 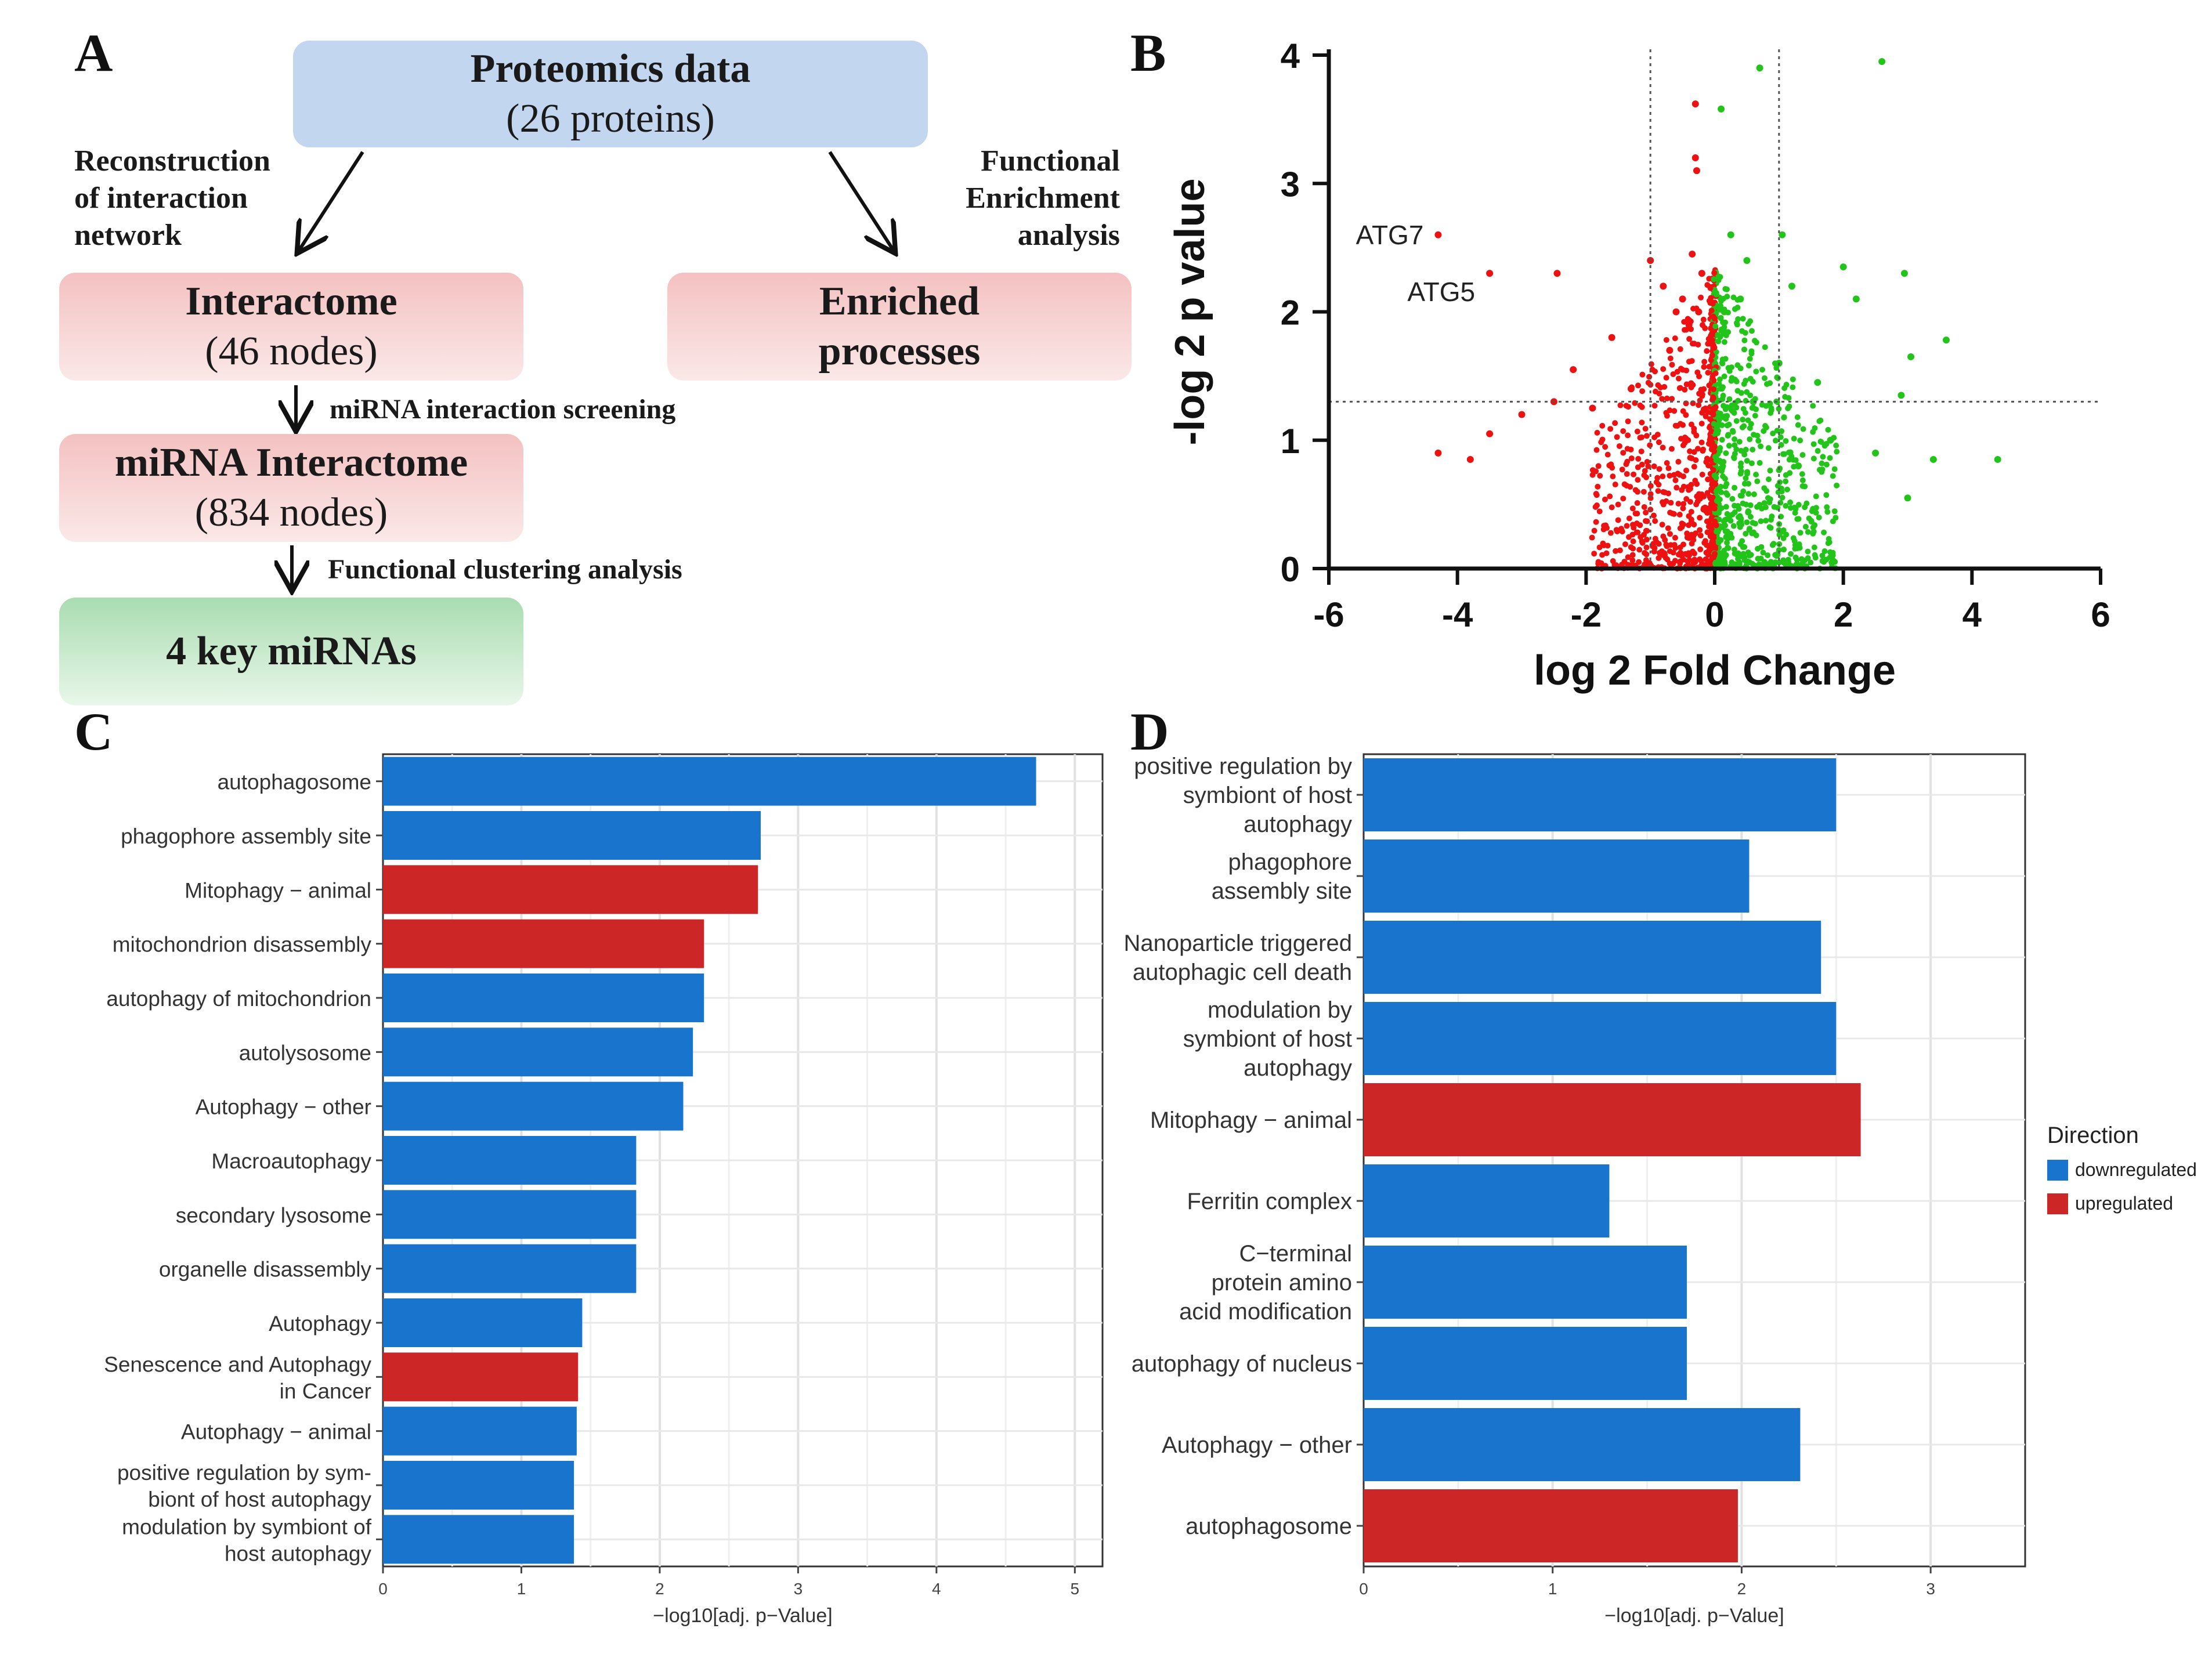 I want to click on x-tick-label: 0, so click(x=383, y=1589).